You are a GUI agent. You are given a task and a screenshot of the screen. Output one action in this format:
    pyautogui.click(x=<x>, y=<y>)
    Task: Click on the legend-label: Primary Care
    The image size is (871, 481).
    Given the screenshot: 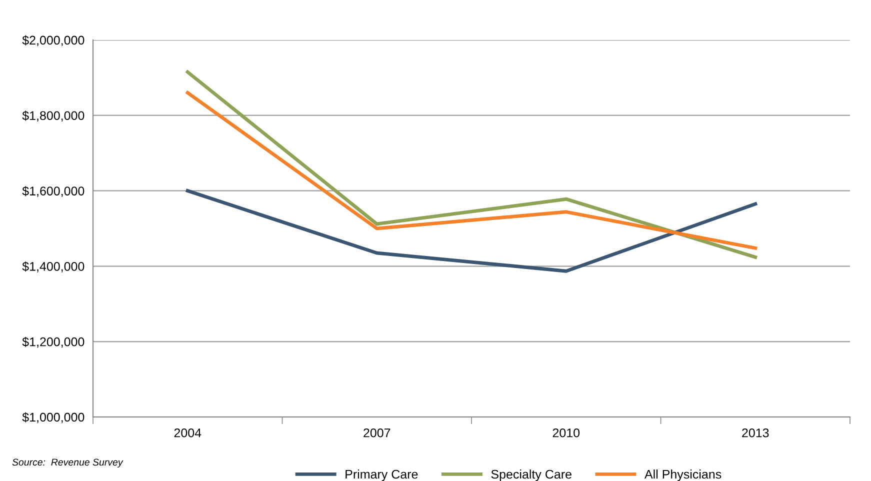 What is the action you would take?
    pyautogui.click(x=382, y=475)
    